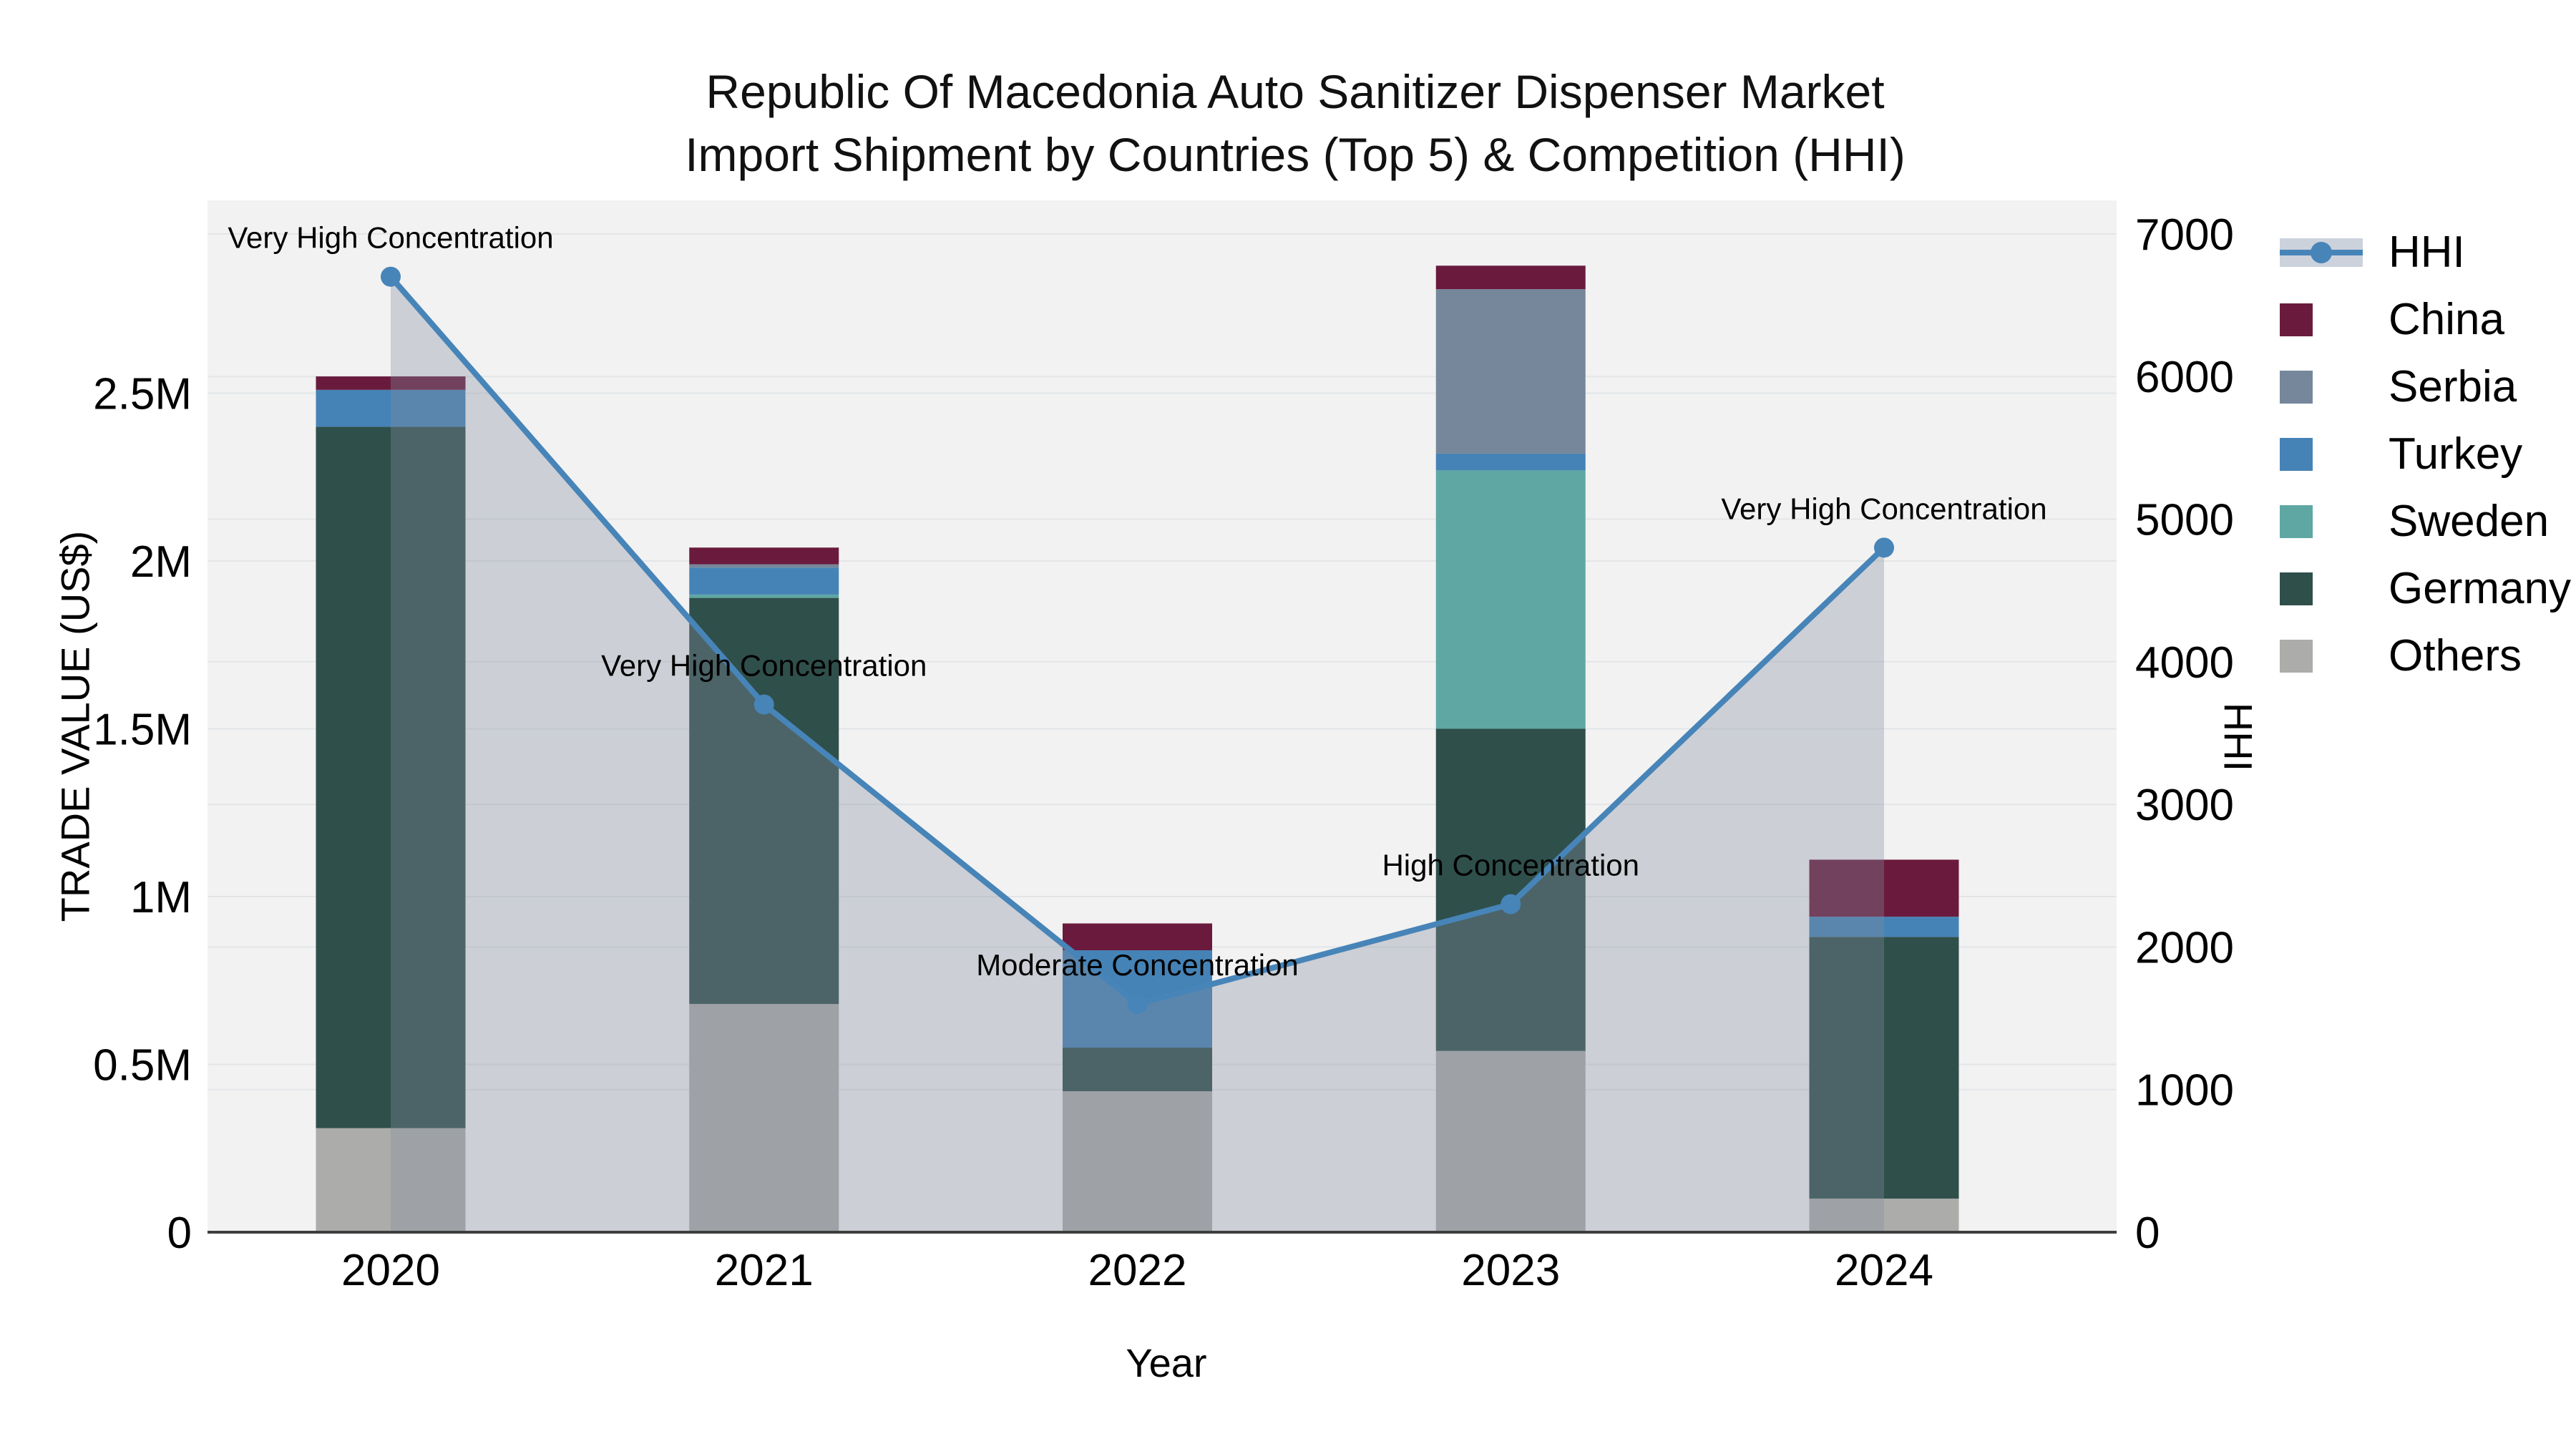 The height and width of the screenshot is (1449, 2576). I want to click on bar-segment-china-2020, so click(391, 383).